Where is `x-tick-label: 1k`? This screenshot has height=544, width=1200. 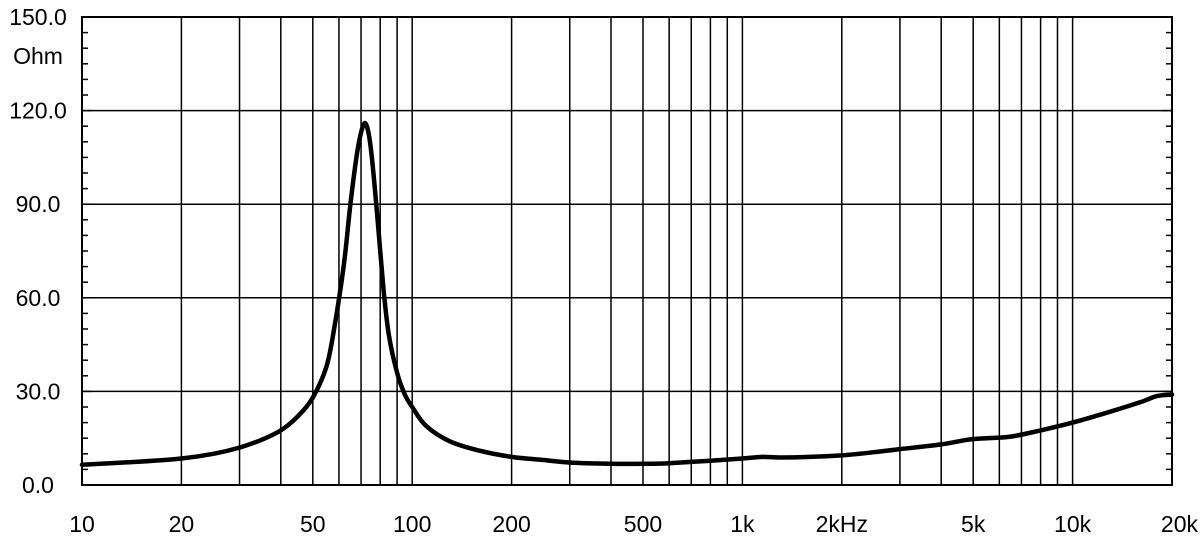
x-tick-label: 1k is located at coordinates (742, 524).